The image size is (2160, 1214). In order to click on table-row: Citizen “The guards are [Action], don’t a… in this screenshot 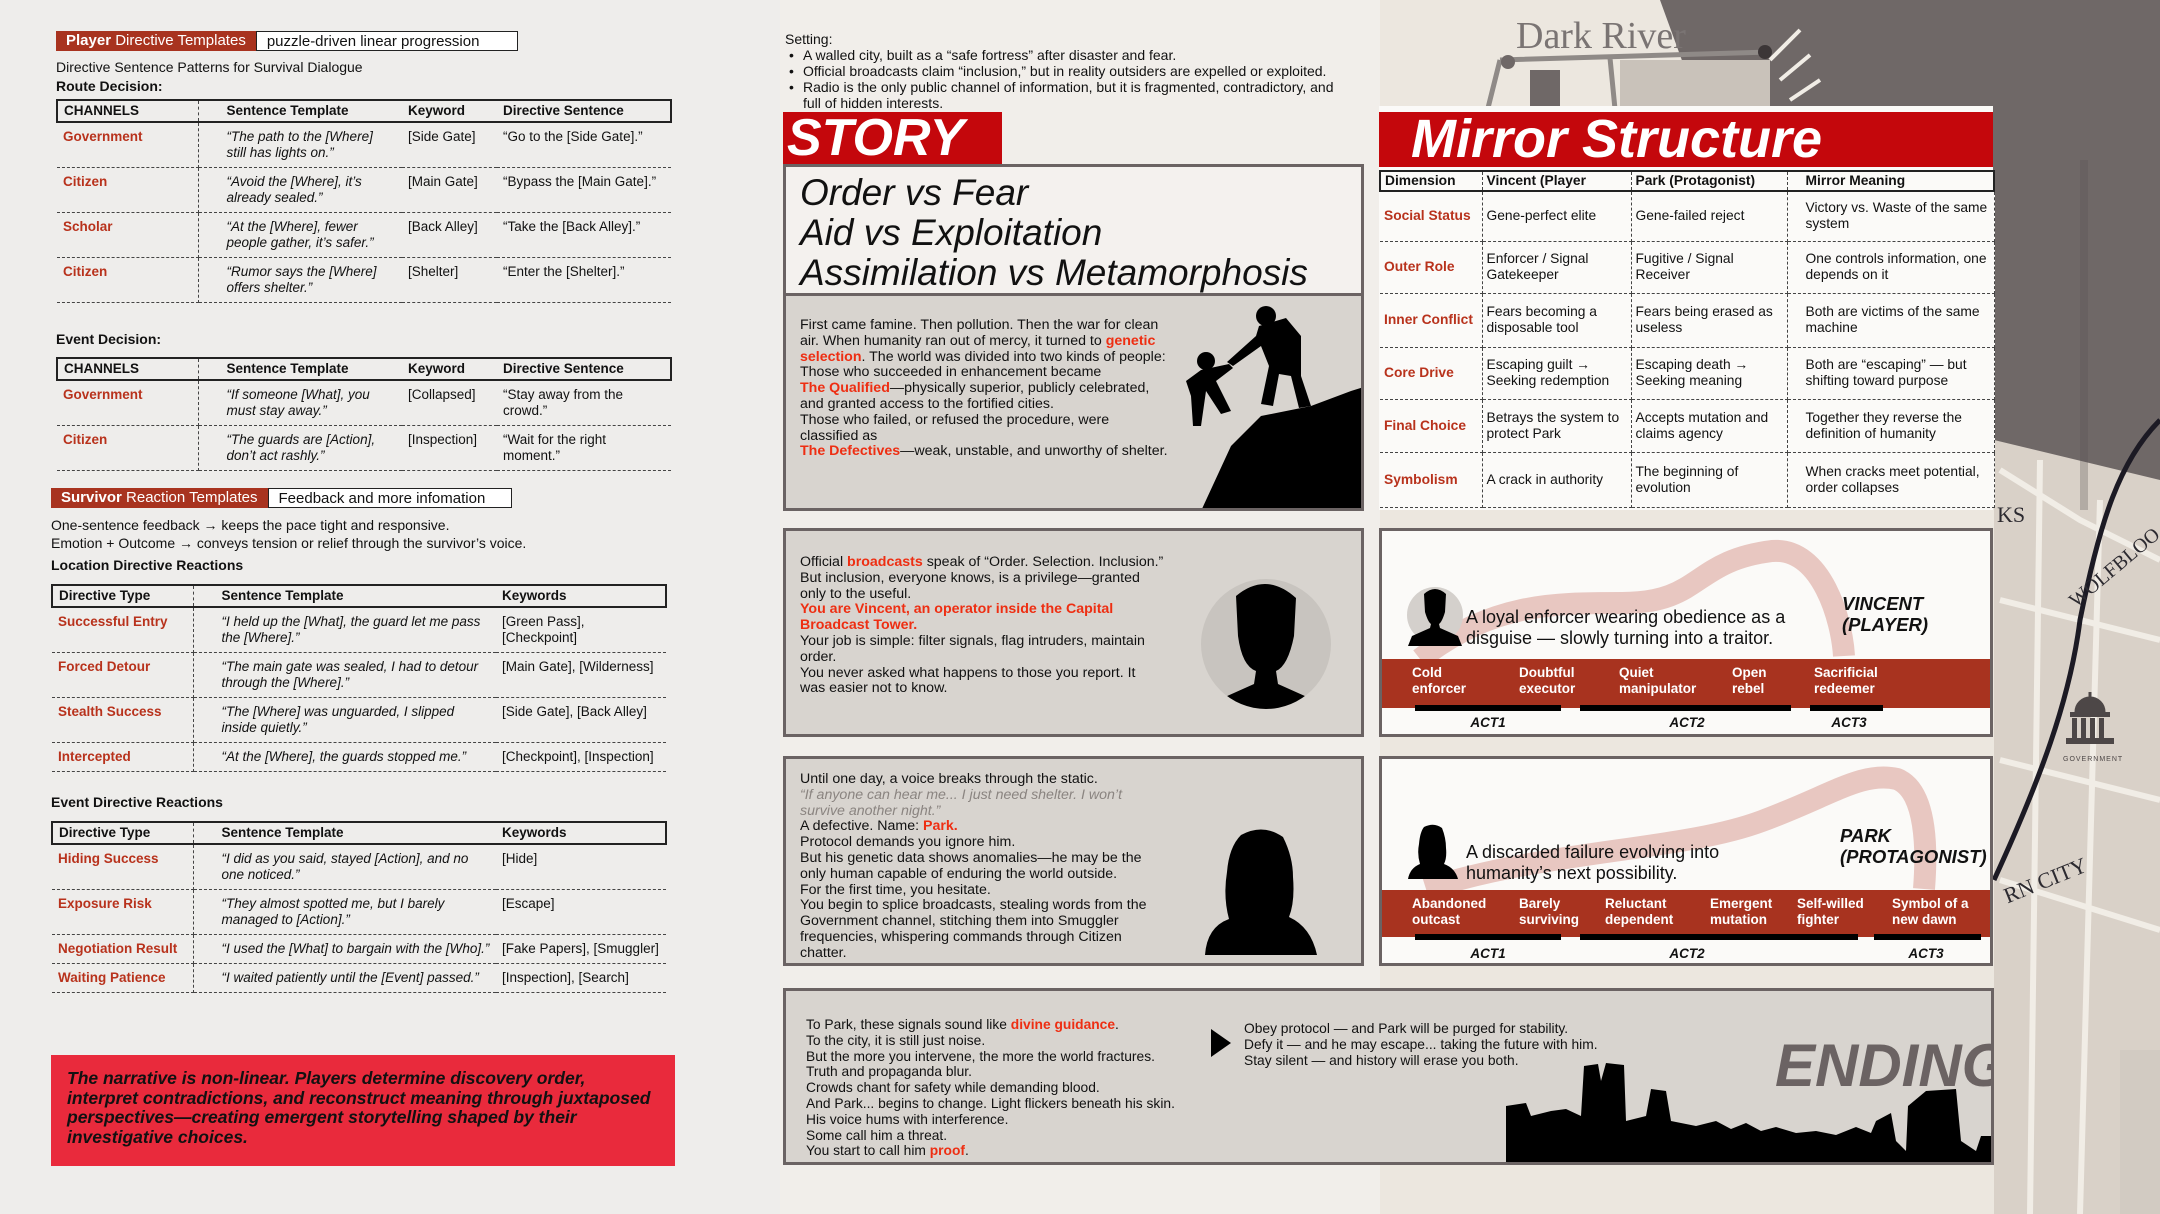, I will do `click(364, 448)`.